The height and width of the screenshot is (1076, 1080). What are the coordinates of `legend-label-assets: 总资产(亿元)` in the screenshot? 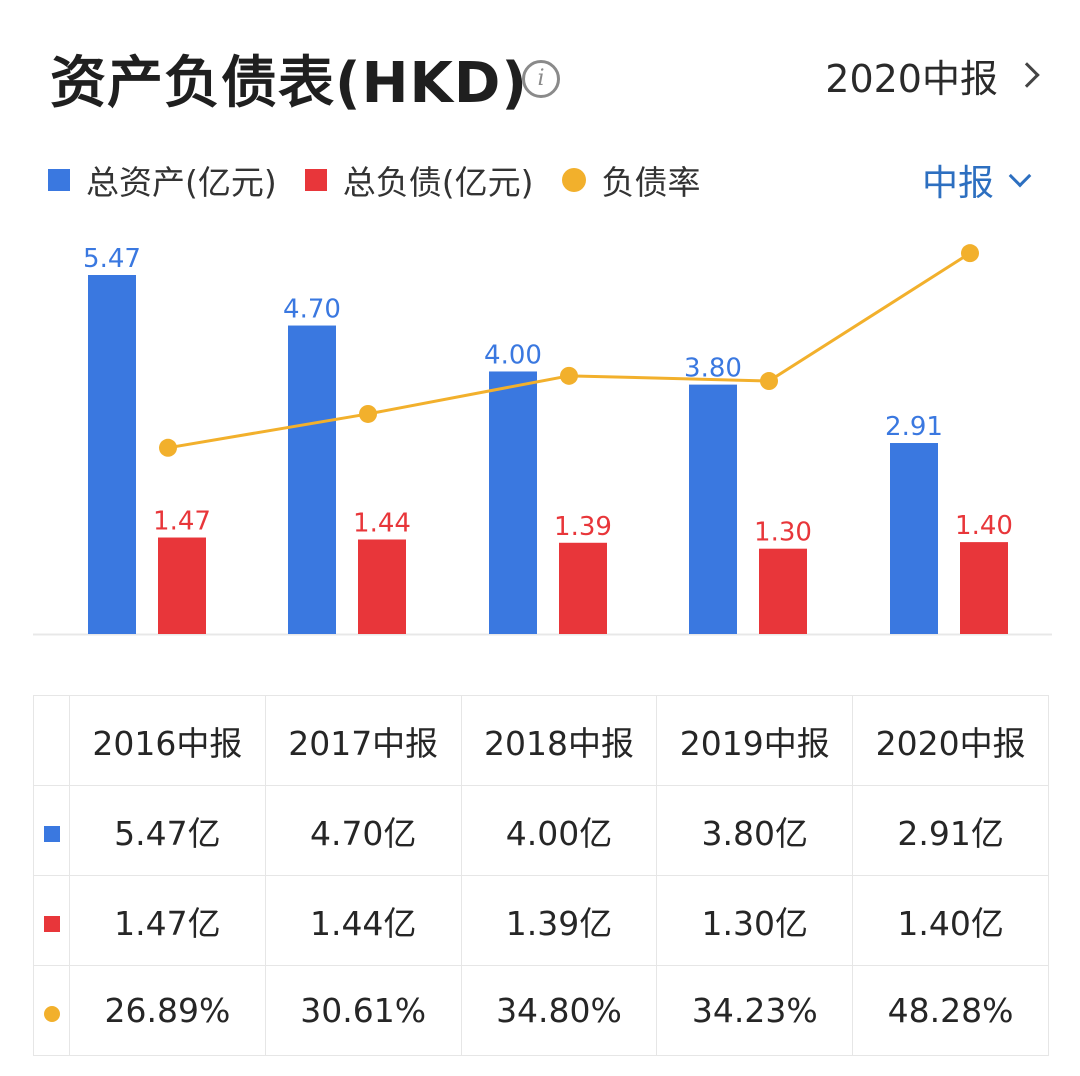 It's located at (181, 182).